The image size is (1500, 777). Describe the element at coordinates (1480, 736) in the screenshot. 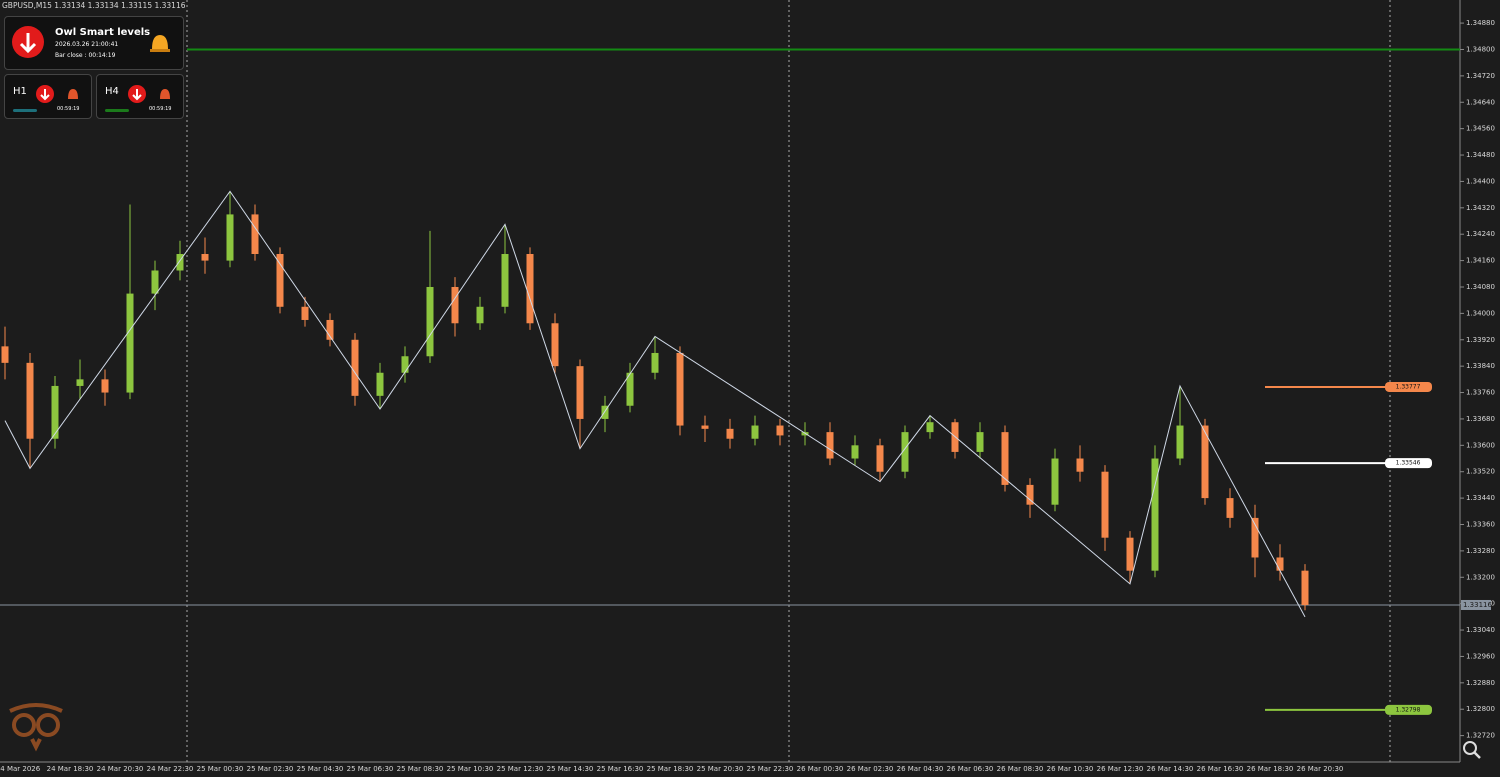

I see `y-tick-label: 1.32720` at that location.